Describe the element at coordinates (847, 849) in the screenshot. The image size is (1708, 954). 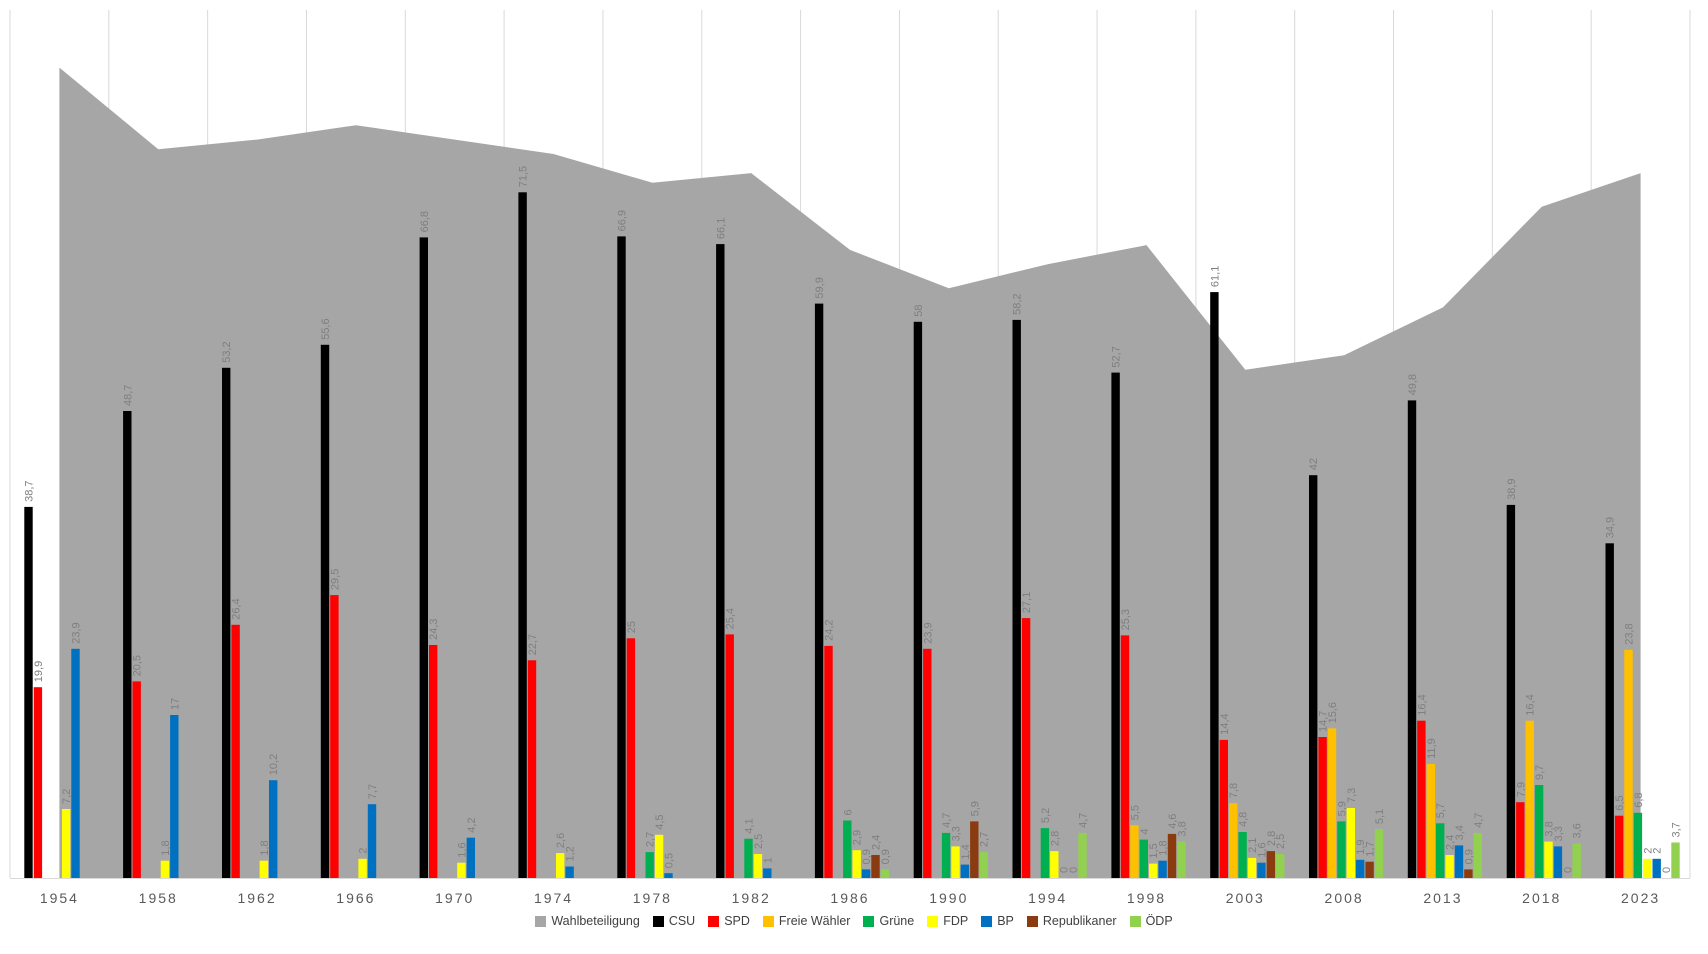
I see `bar-gr-ne-1986` at that location.